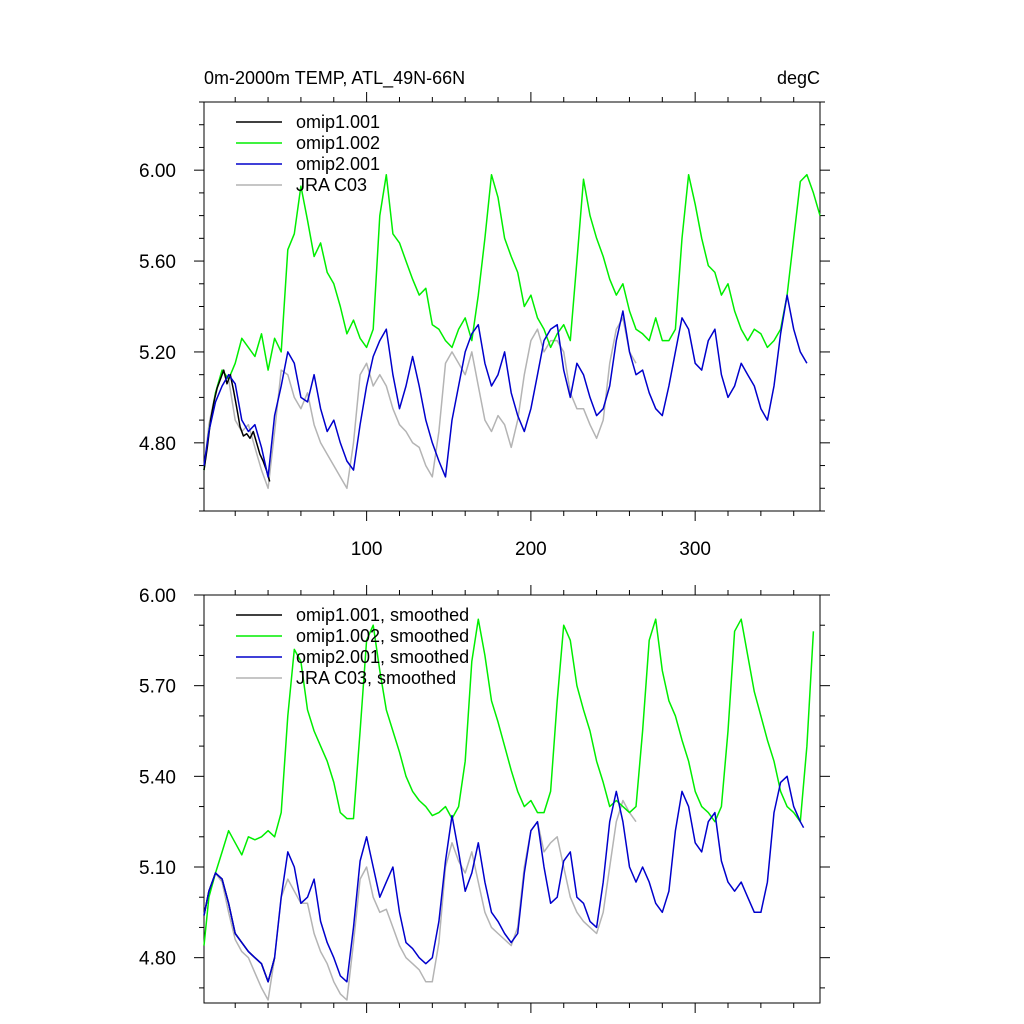 The width and height of the screenshot is (1024, 1024). What do you see at coordinates (338, 164) in the screenshot?
I see `legend-label: omip2.001` at bounding box center [338, 164].